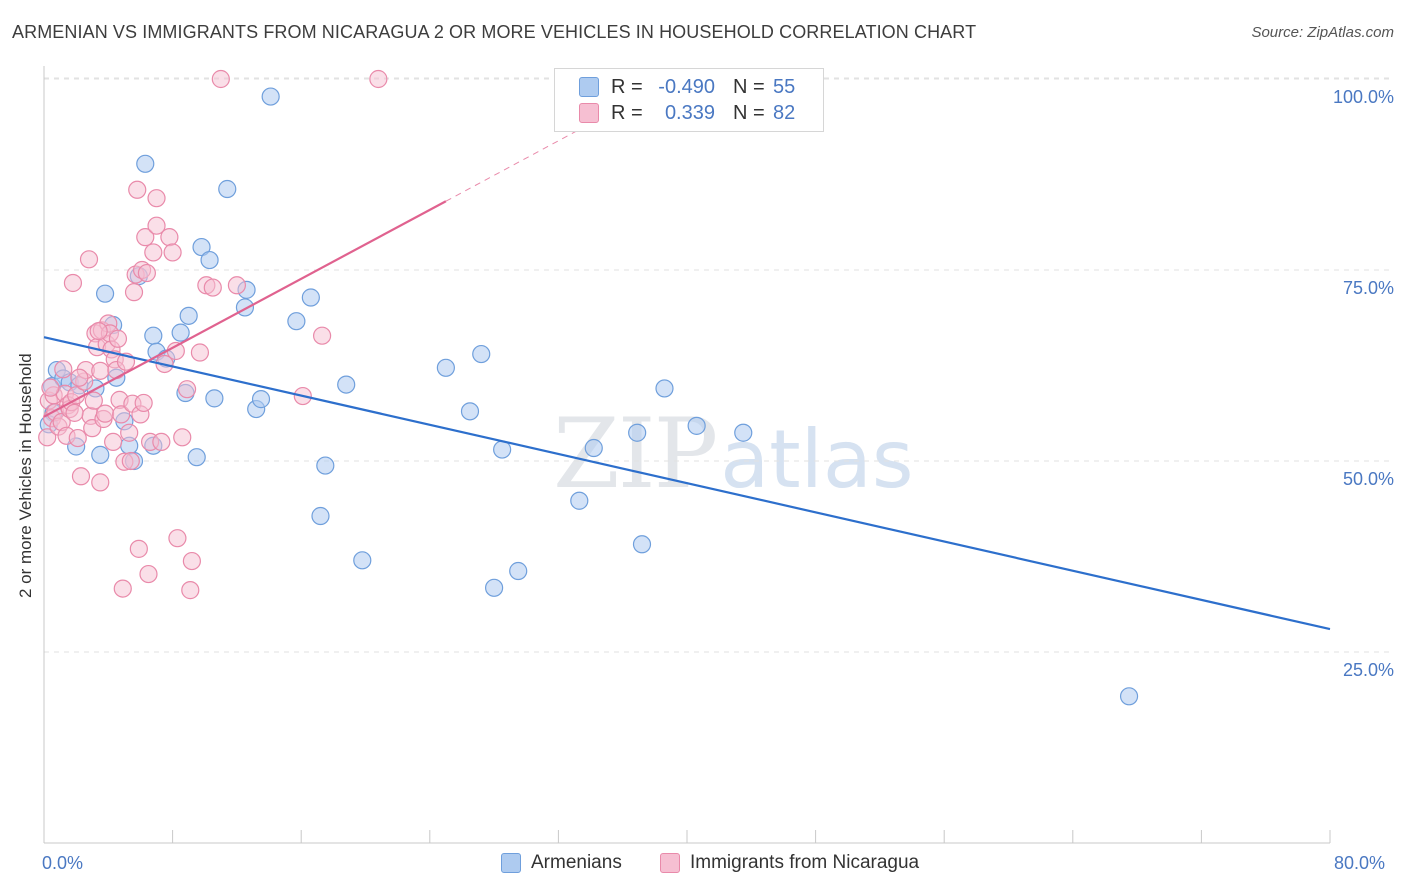 The image size is (1406, 892). Describe the element at coordinates (670, 863) in the screenshot. I see `bottom-legend-swatch-pink` at that location.